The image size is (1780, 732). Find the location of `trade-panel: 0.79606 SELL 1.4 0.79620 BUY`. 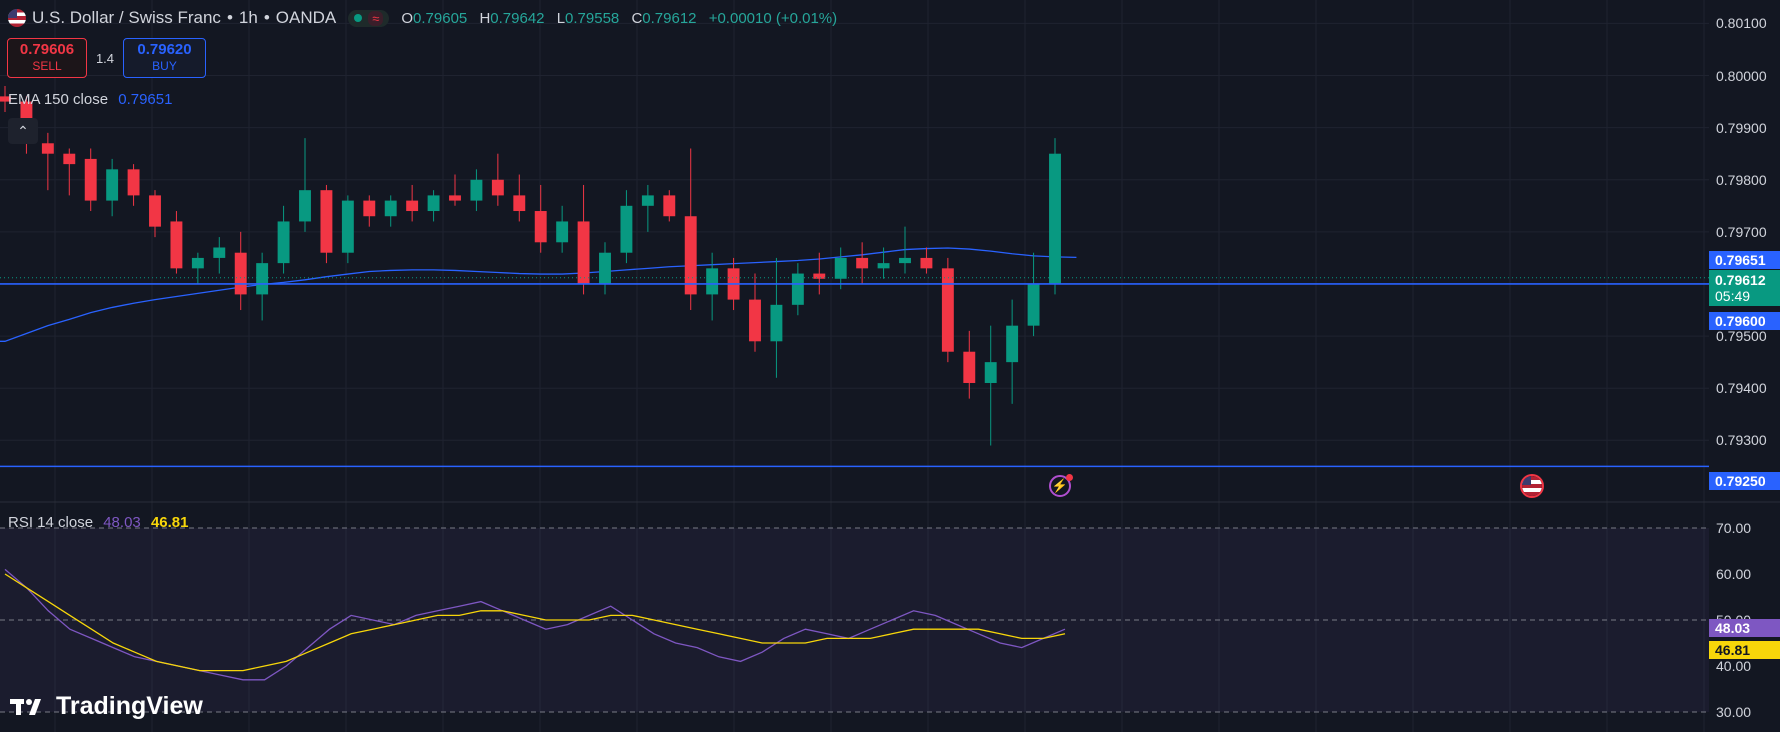

trade-panel: 0.79606 SELL 1.4 0.79620 BUY is located at coordinates (106, 58).